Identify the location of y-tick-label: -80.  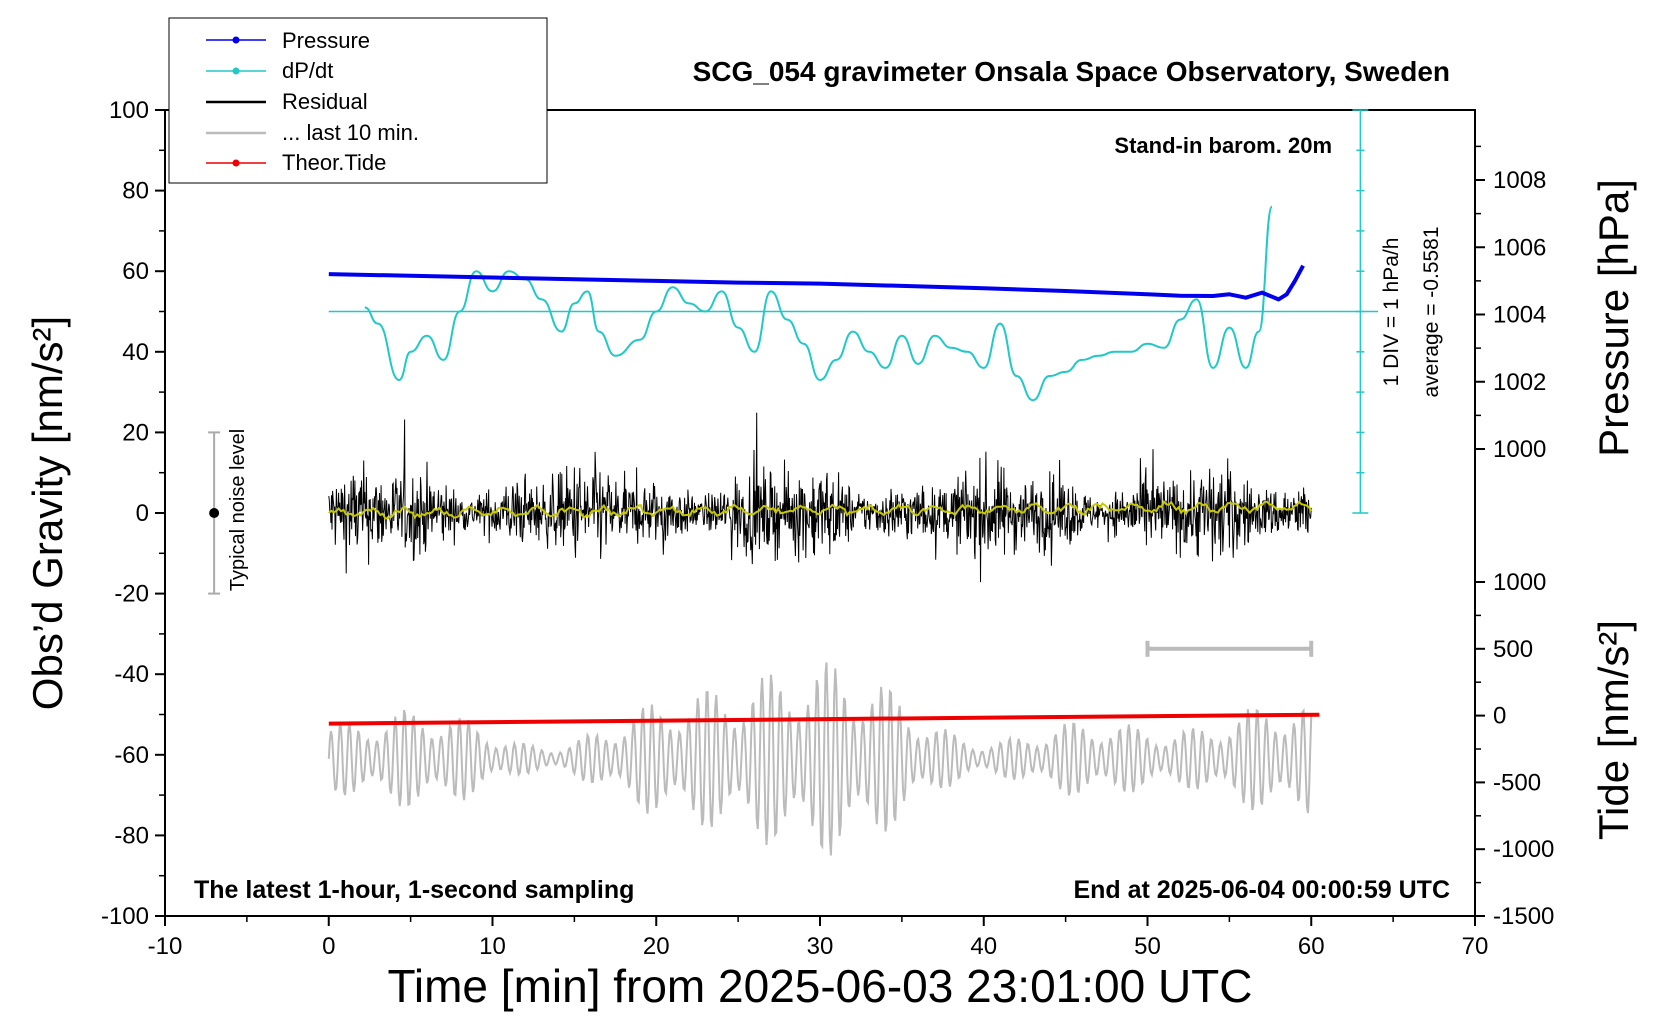
(131, 835).